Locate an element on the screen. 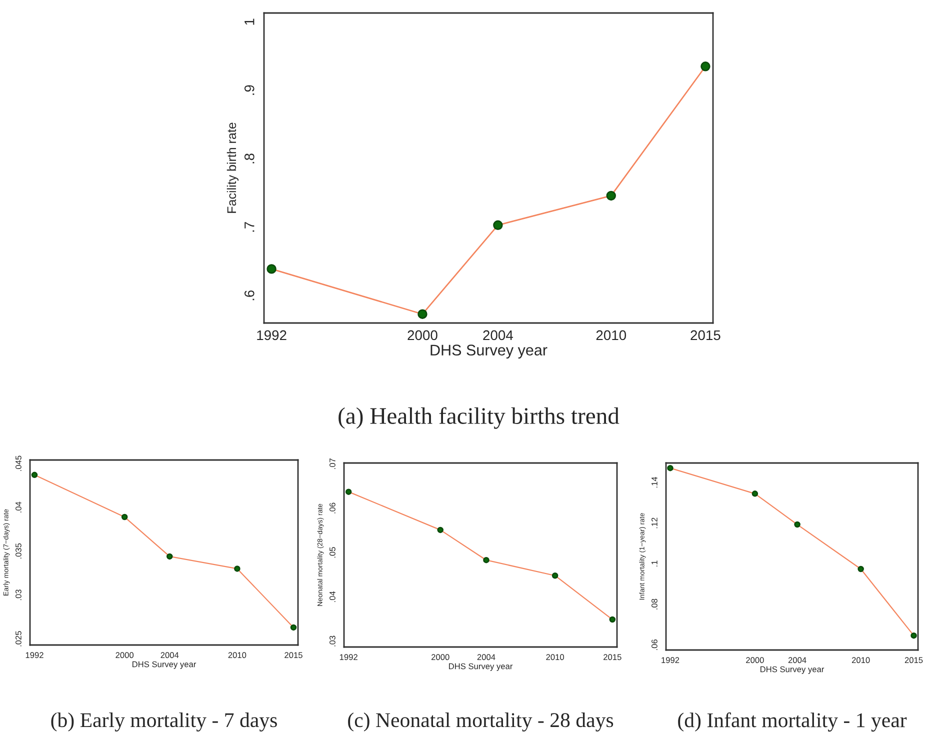 The width and height of the screenshot is (931, 734). y-tick-label: 1 is located at coordinates (249, 21).